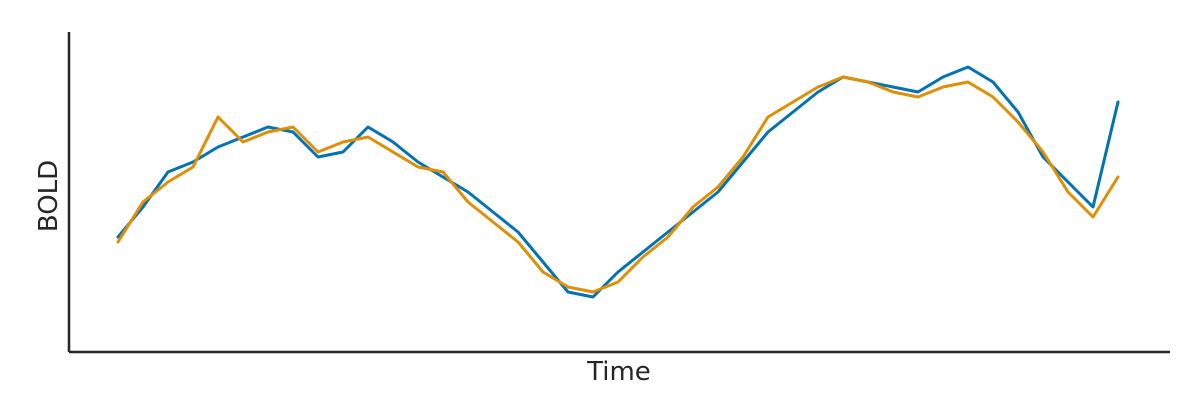 The image size is (1200, 420). Describe the element at coordinates (49, 196) in the screenshot. I see `y-axis-label: BOLD` at that location.